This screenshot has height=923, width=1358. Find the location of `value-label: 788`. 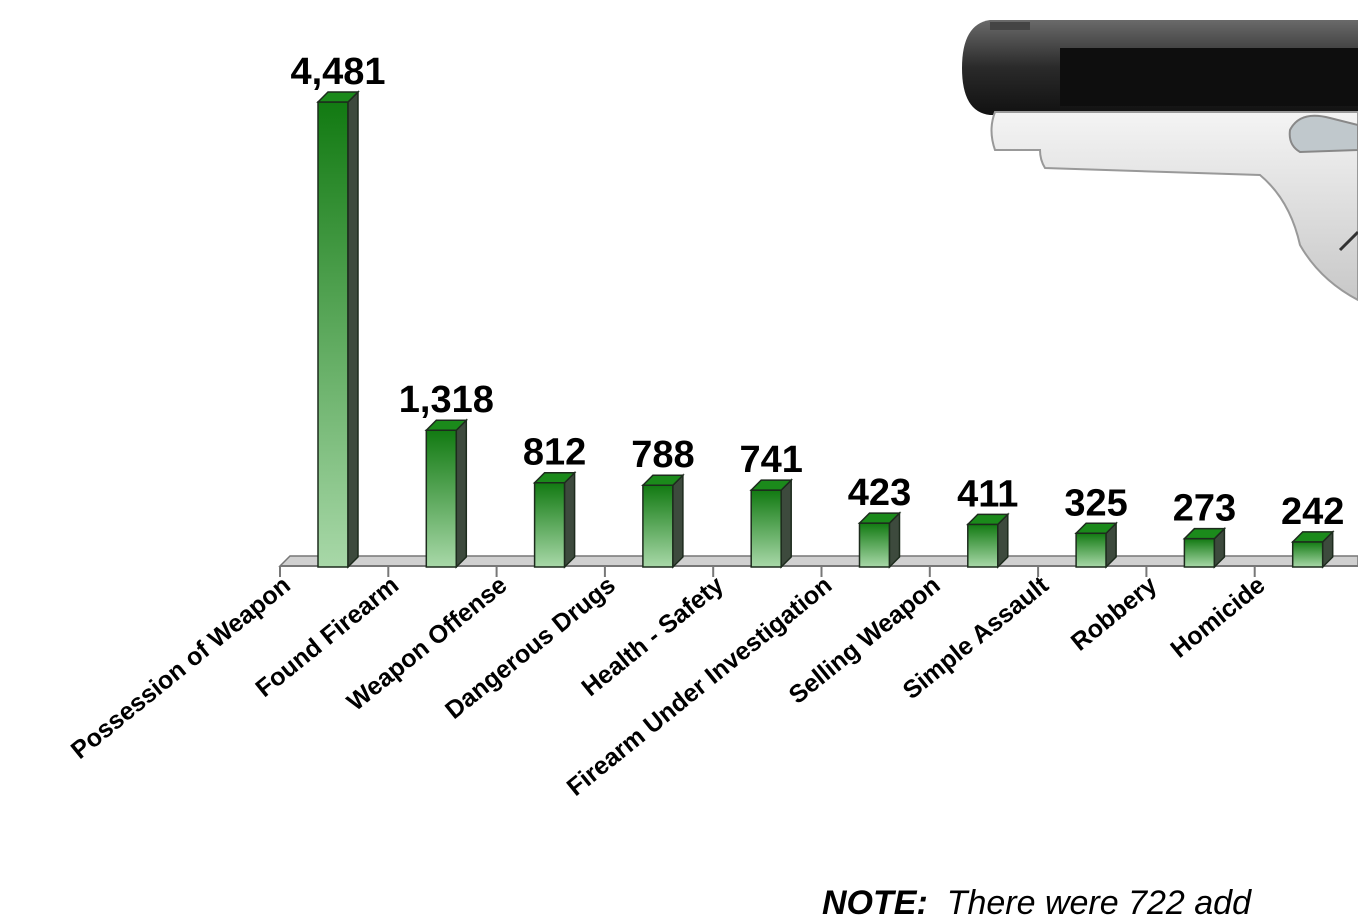

value-label: 788 is located at coordinates (662, 455).